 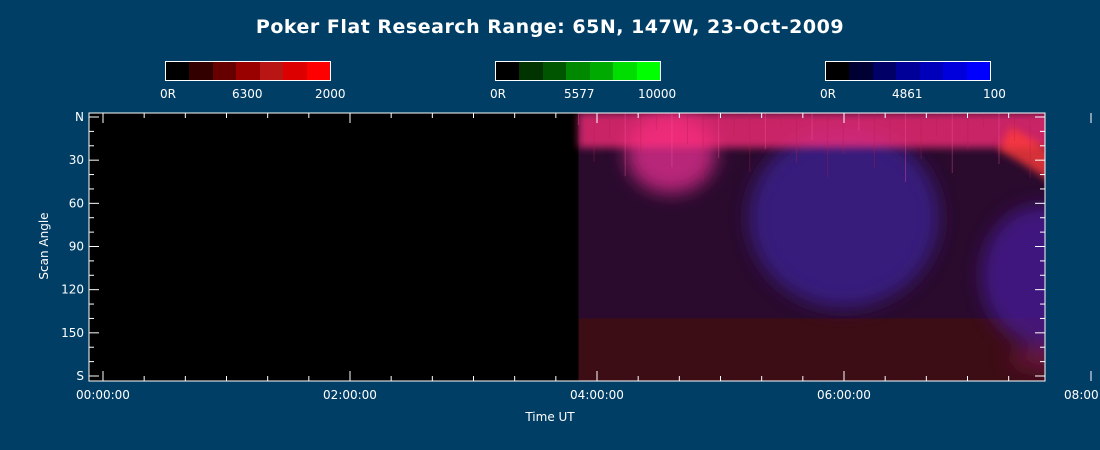 I want to click on x-tick-label: 00:00:00, so click(x=103, y=395).